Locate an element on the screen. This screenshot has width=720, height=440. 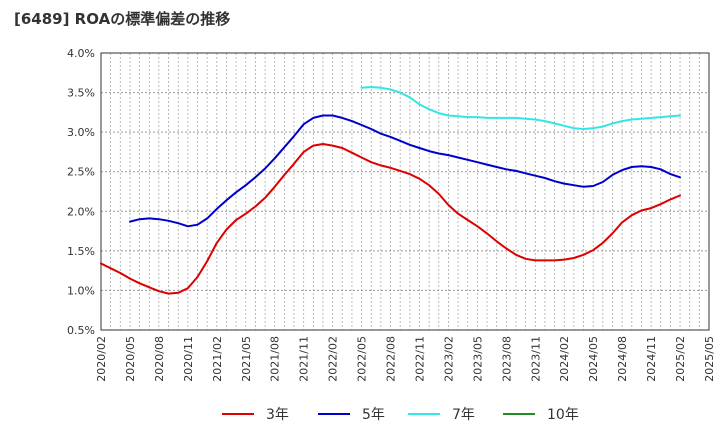
y-tick-label: 2.0% is located at coordinates (81, 211).